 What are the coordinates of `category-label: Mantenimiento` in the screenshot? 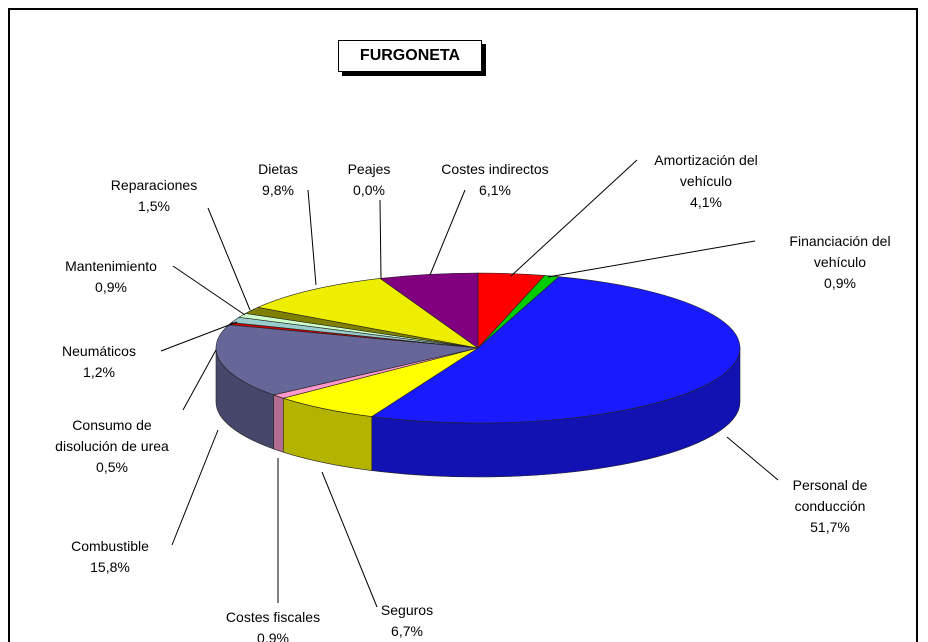 It's located at (111, 266).